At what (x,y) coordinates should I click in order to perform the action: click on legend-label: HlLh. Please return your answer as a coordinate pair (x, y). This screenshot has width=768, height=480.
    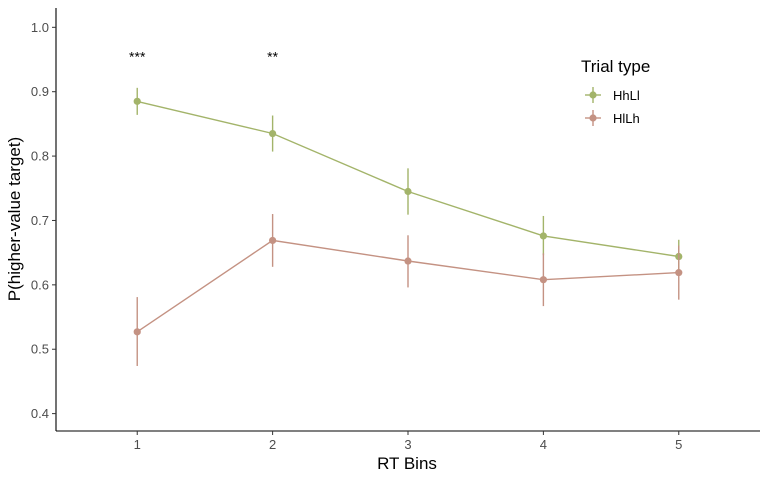
    Looking at the image, I should click on (626, 118).